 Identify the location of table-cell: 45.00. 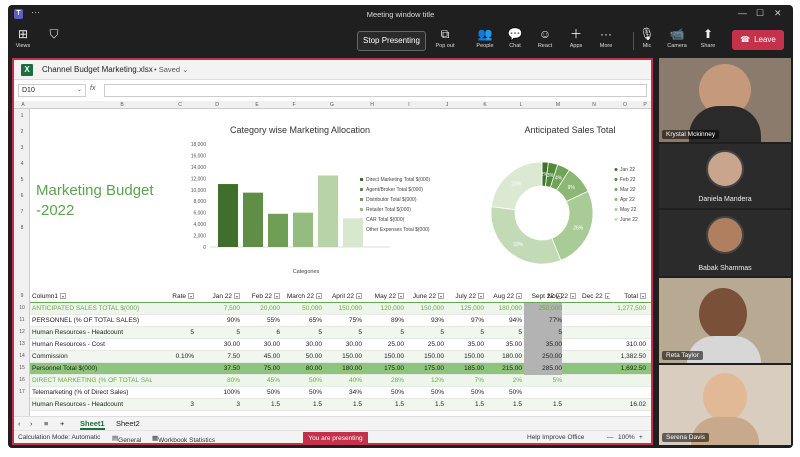
(261, 357).